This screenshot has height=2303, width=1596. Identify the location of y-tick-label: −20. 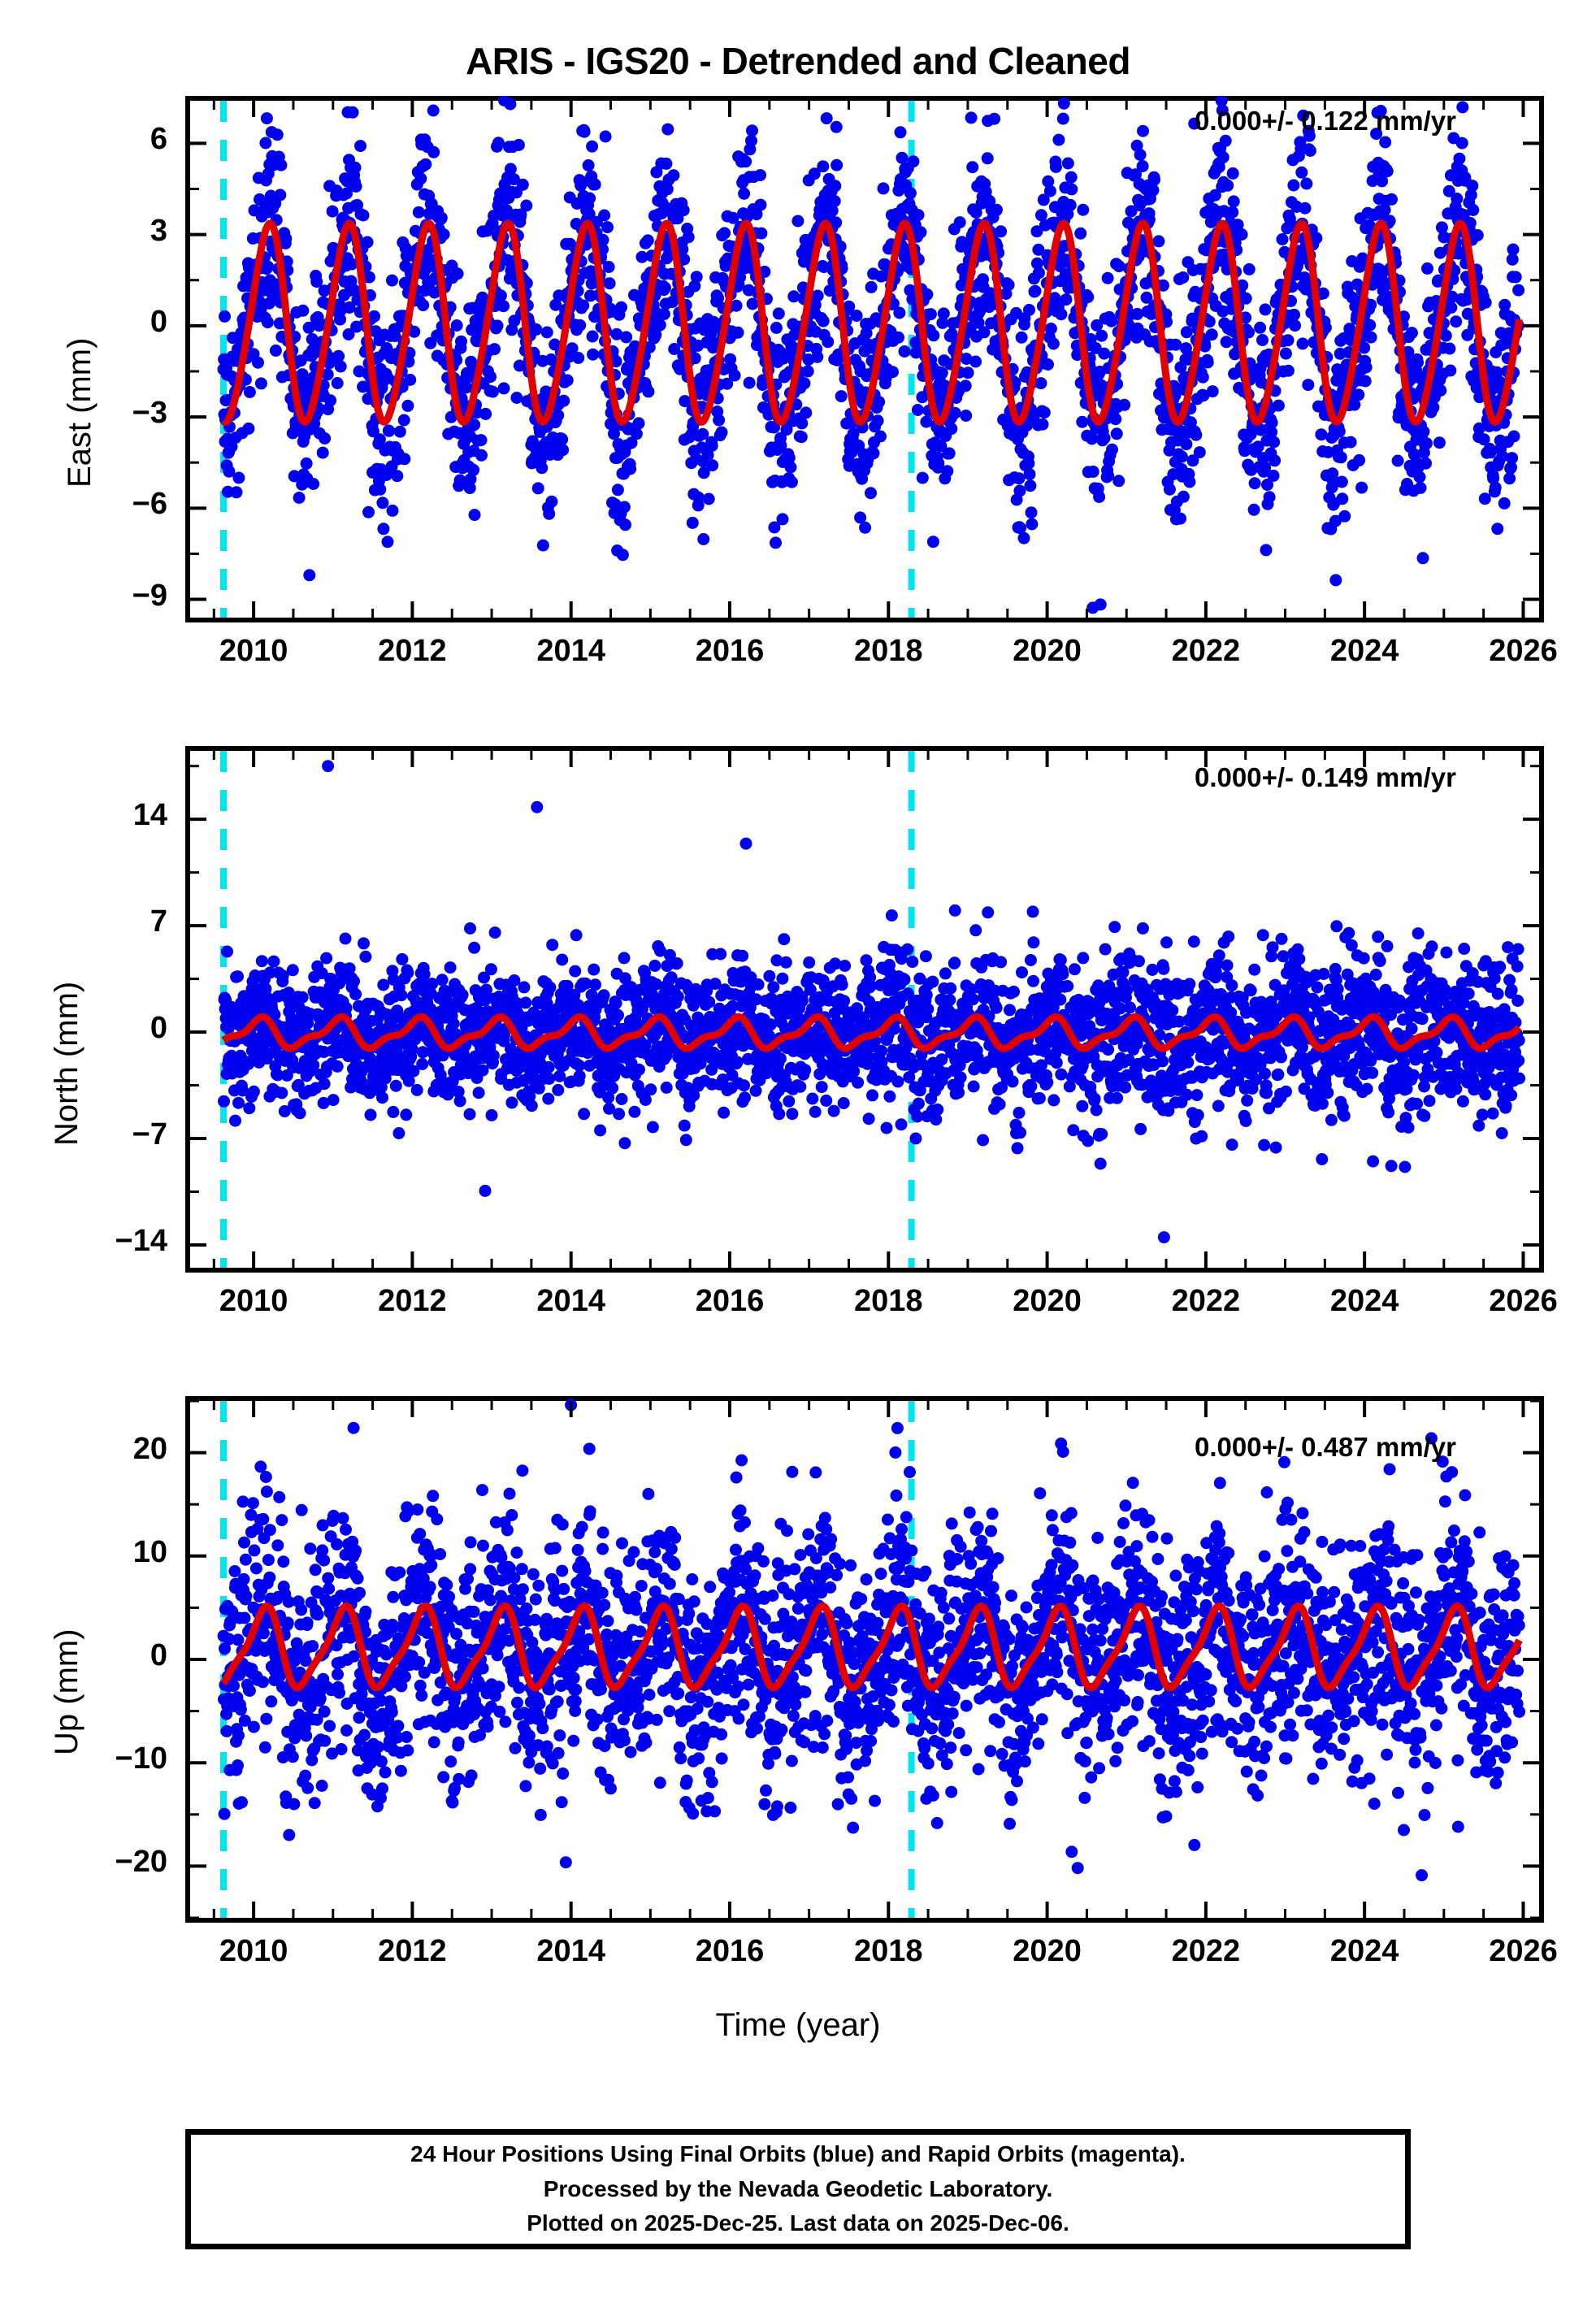
(141, 1862).